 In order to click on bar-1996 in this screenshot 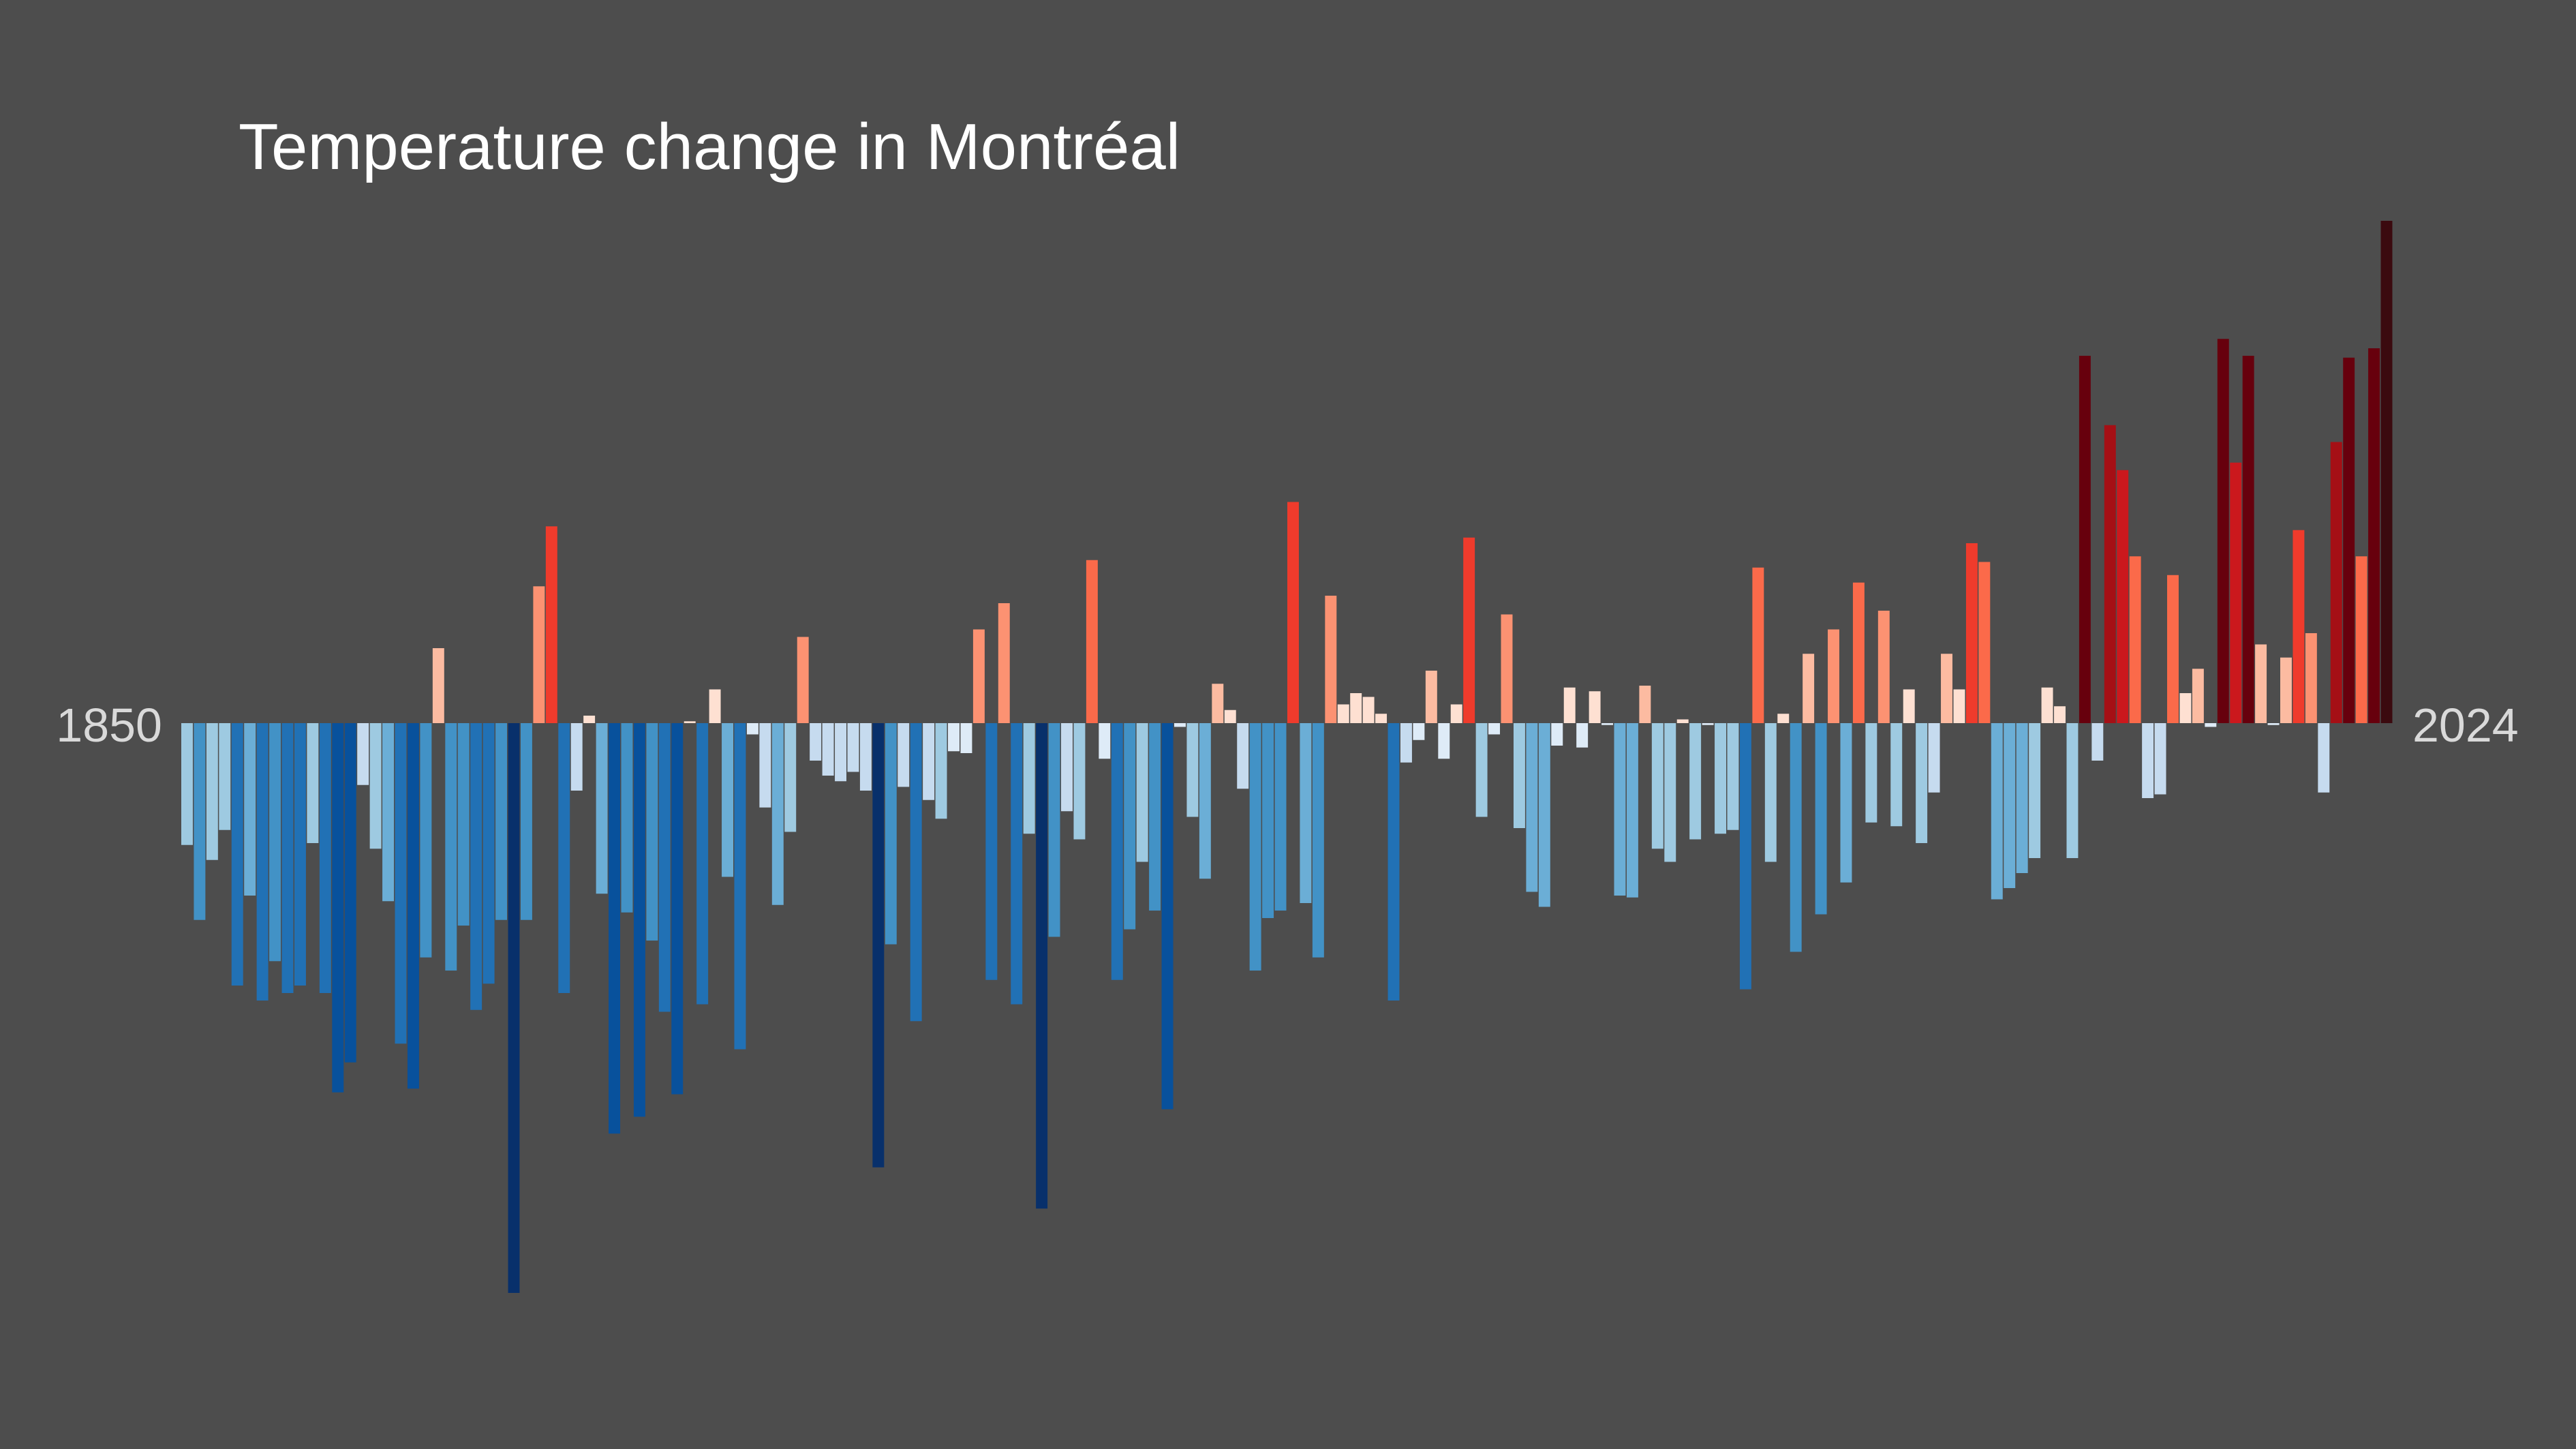, I will do `click(2022, 798)`.